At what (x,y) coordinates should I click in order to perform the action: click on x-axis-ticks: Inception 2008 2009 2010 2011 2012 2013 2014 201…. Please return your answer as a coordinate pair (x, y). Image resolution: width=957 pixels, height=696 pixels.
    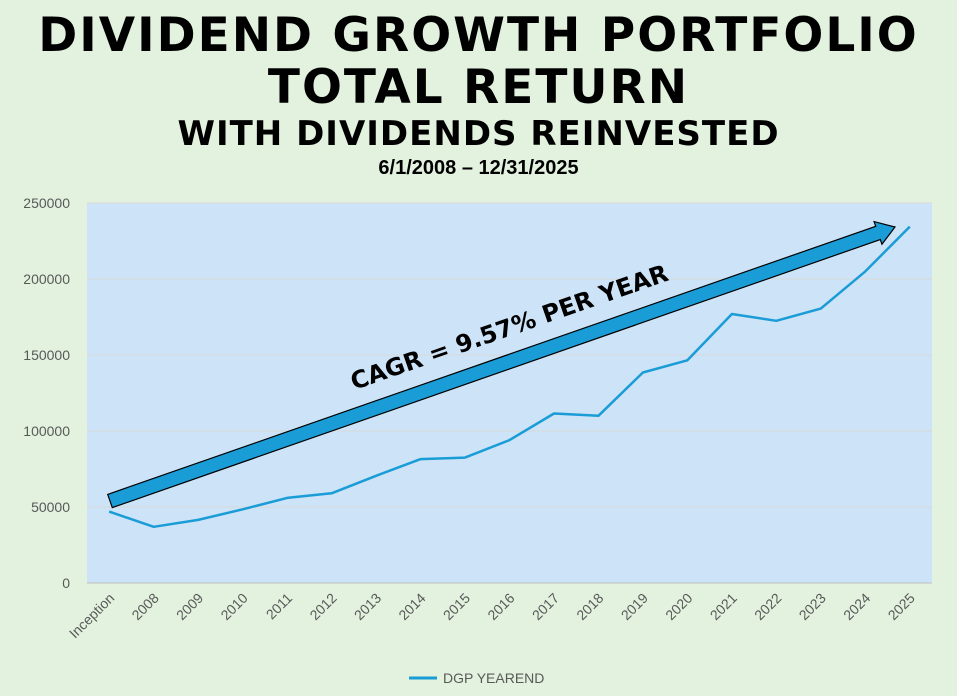
    Looking at the image, I should click on (492, 616).